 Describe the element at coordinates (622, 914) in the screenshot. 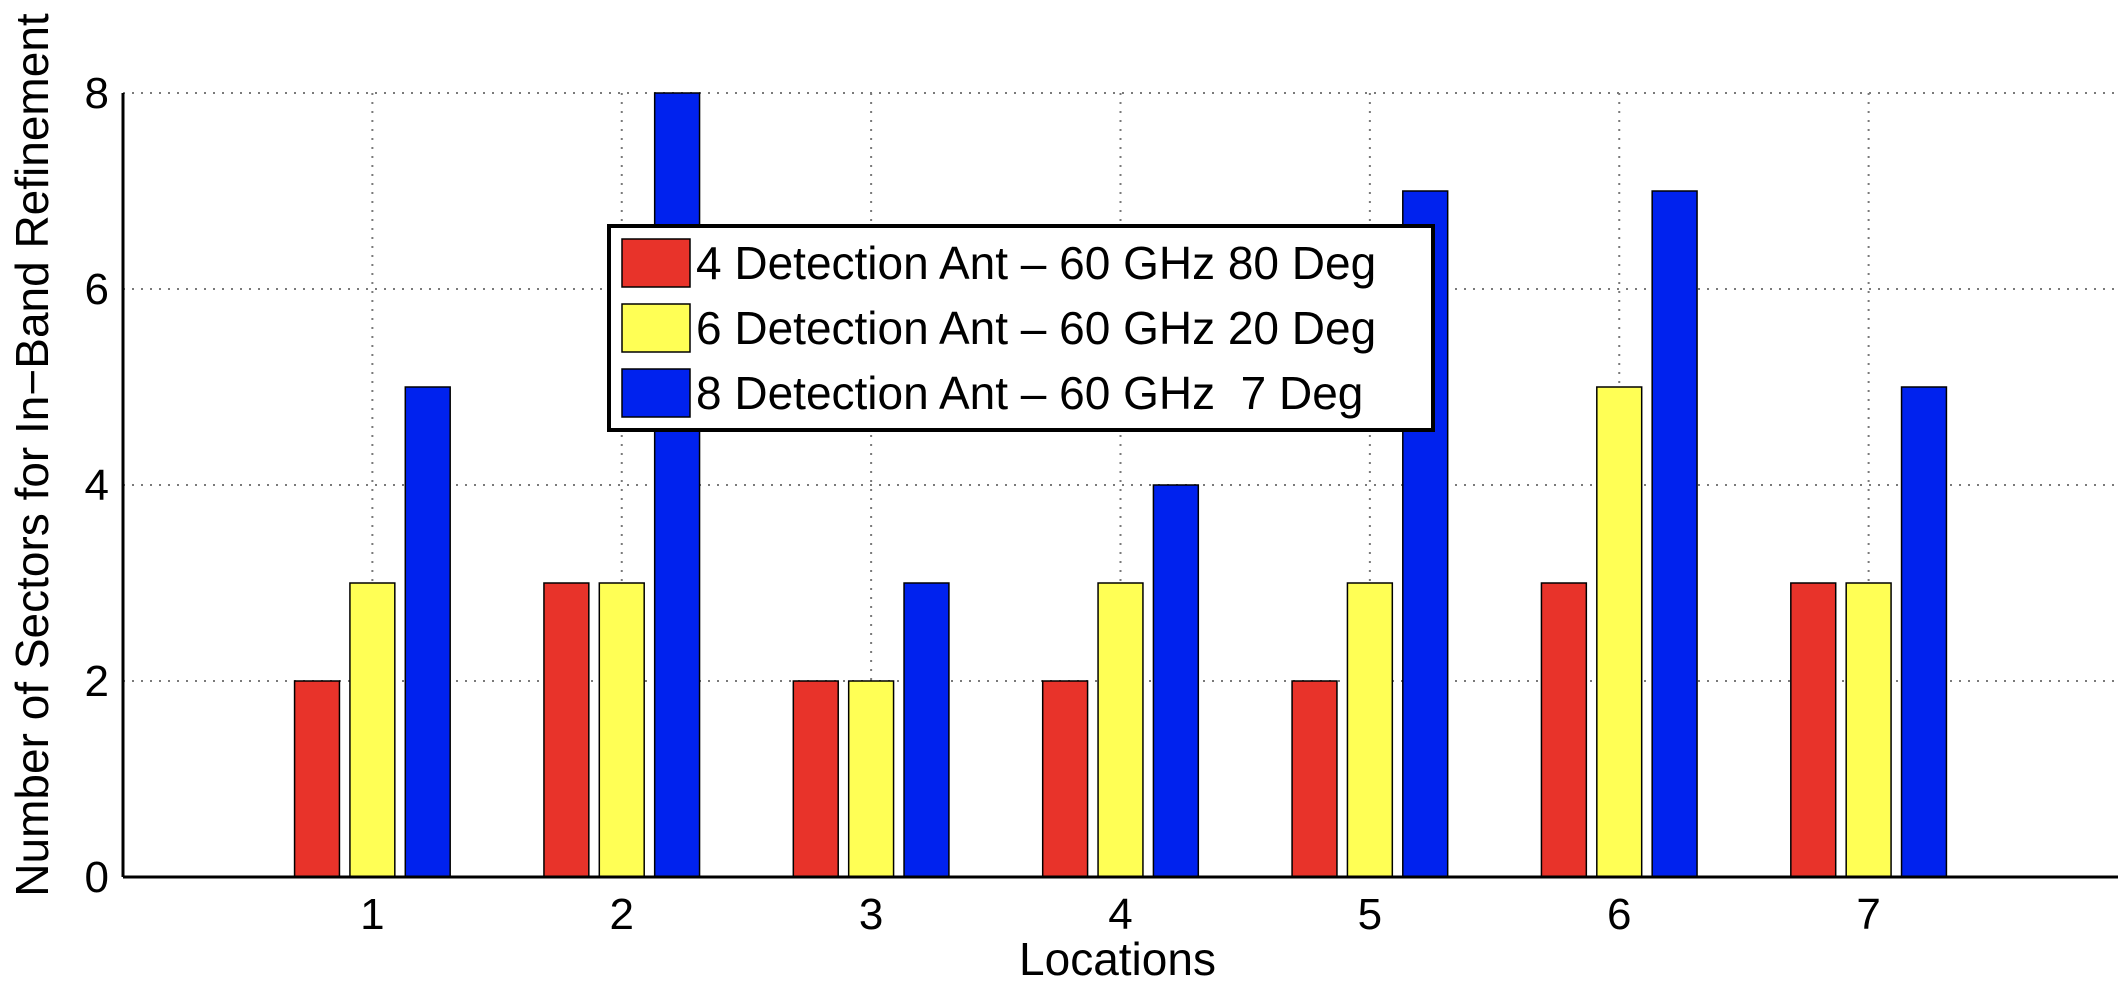

I see `x-tick-label: 2` at that location.